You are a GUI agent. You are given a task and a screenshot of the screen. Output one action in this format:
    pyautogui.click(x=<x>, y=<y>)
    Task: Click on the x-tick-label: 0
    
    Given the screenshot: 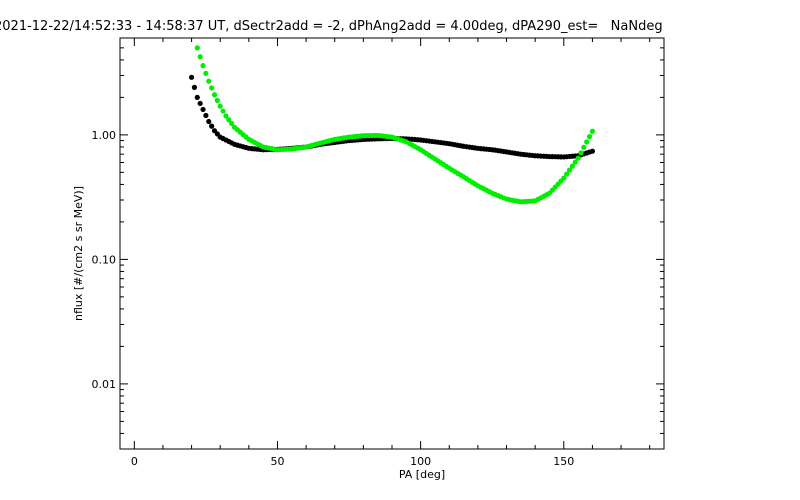 What is the action you would take?
    pyautogui.click(x=134, y=461)
    